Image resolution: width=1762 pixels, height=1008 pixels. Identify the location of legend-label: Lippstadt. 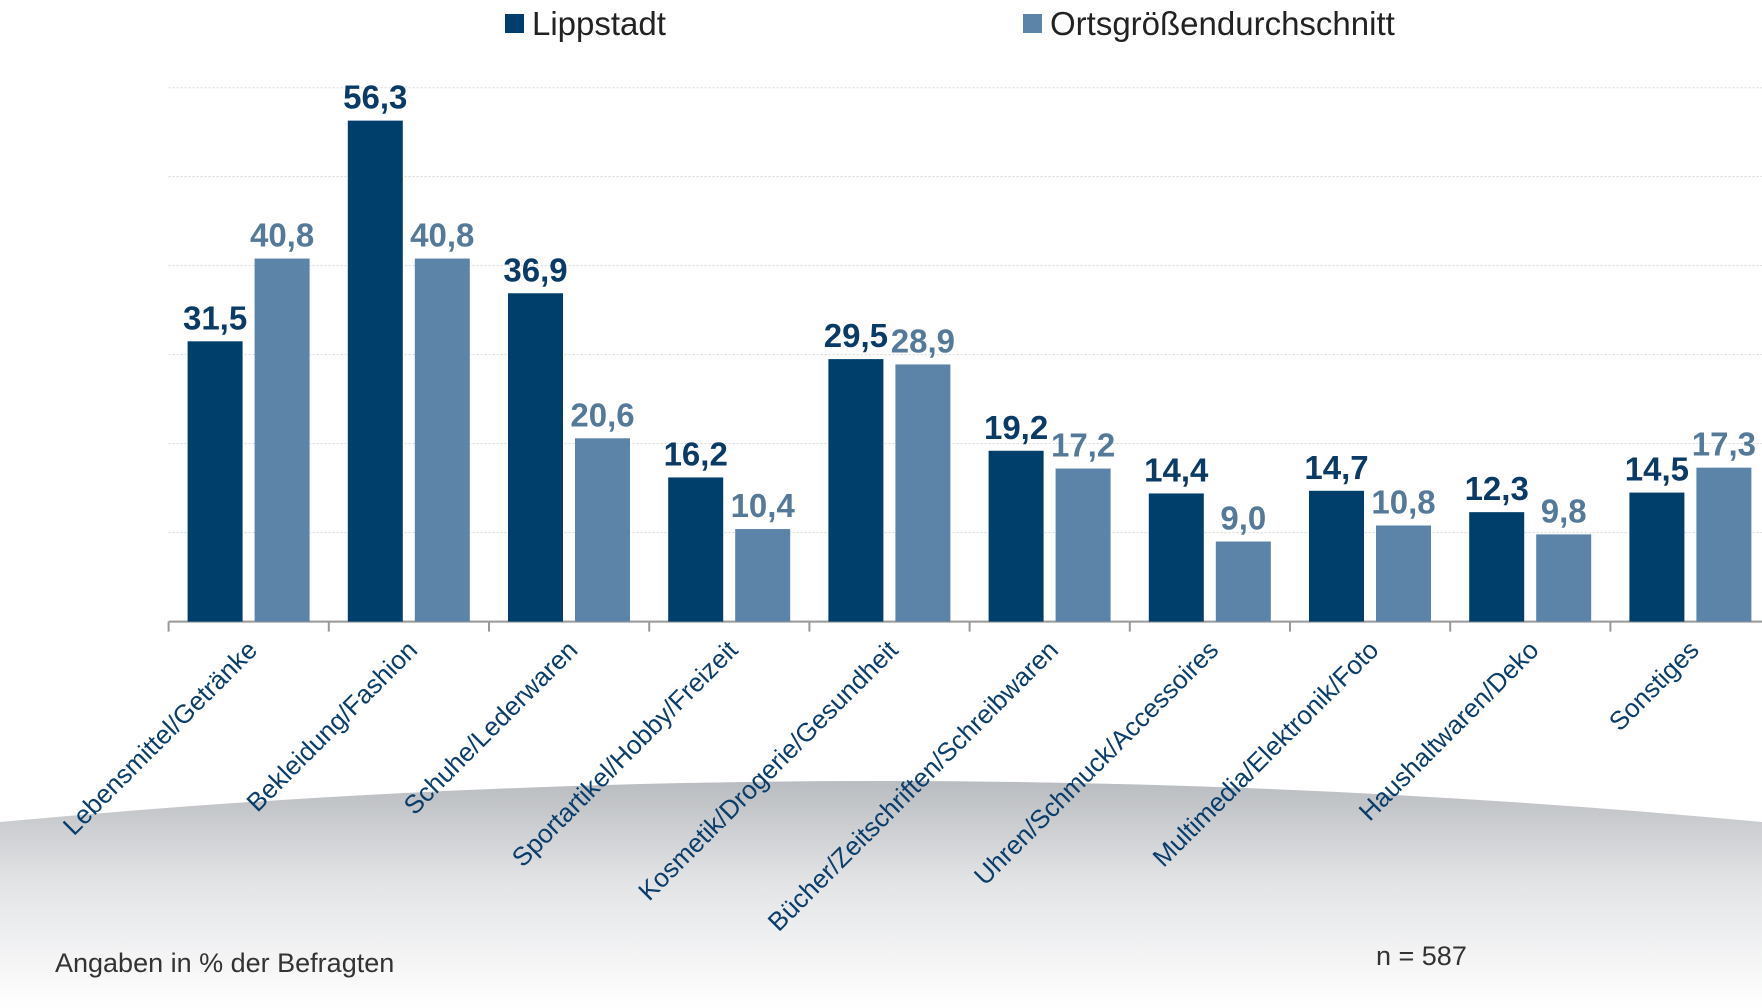
(599, 23).